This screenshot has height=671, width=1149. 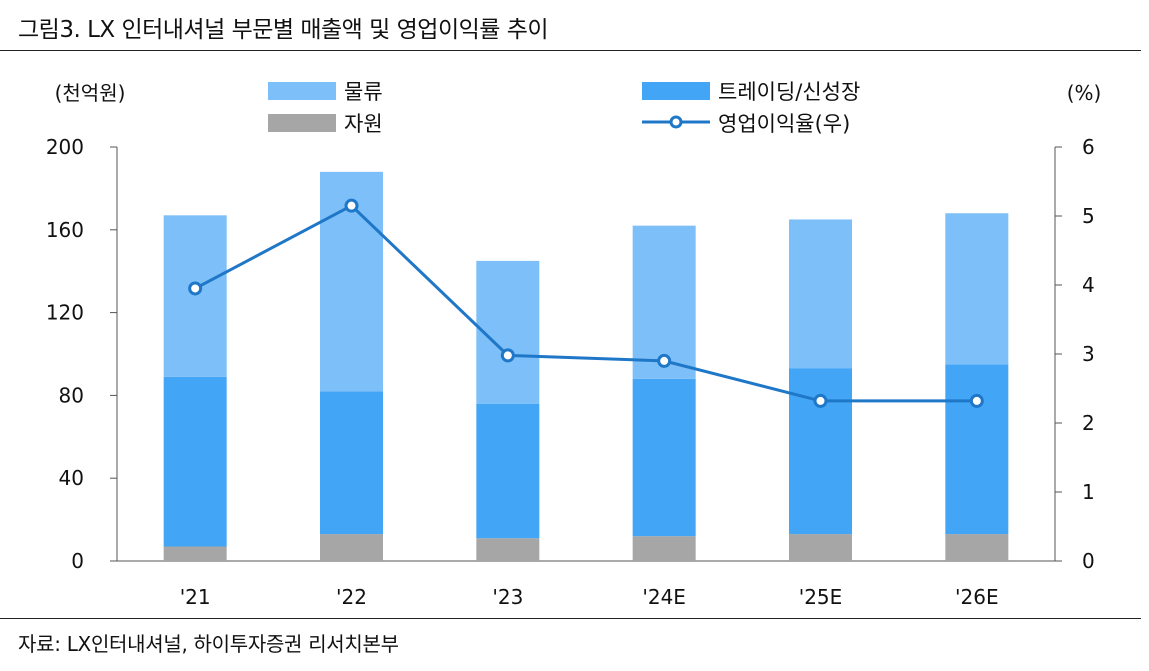 I want to click on legend-label-trading: 트레이딩/신성장, so click(x=789, y=92).